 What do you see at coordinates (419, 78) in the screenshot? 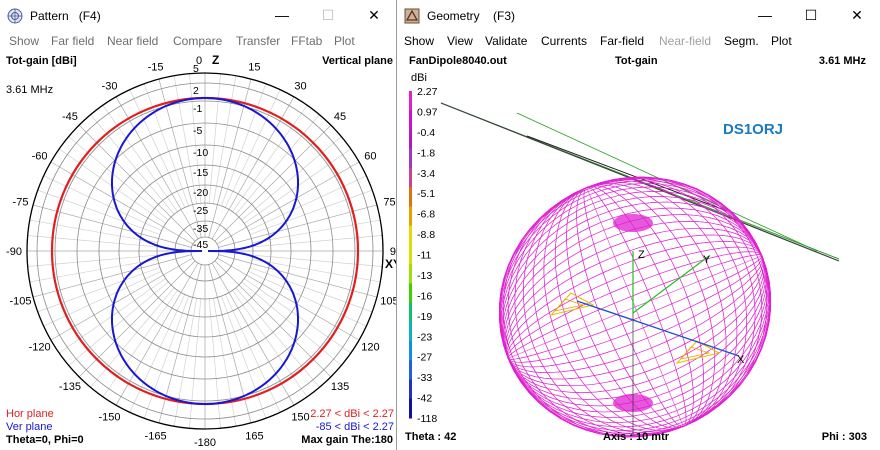
I see `scale-unit: dBi` at bounding box center [419, 78].